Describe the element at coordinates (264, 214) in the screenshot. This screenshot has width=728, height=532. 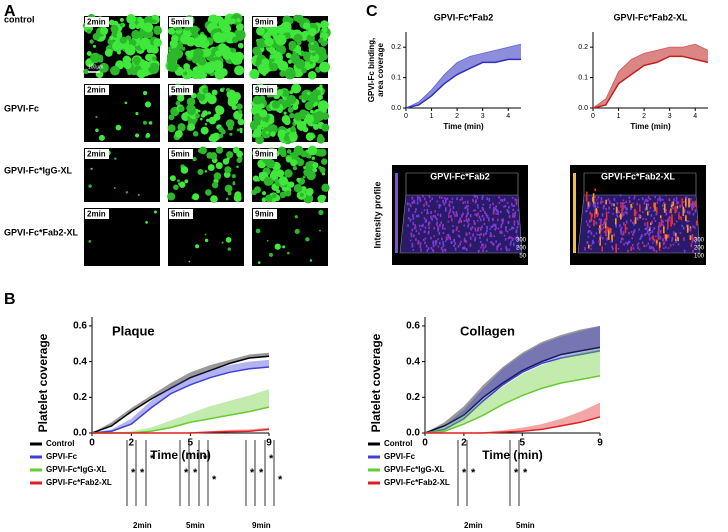
I see `time-label: 9min` at that location.